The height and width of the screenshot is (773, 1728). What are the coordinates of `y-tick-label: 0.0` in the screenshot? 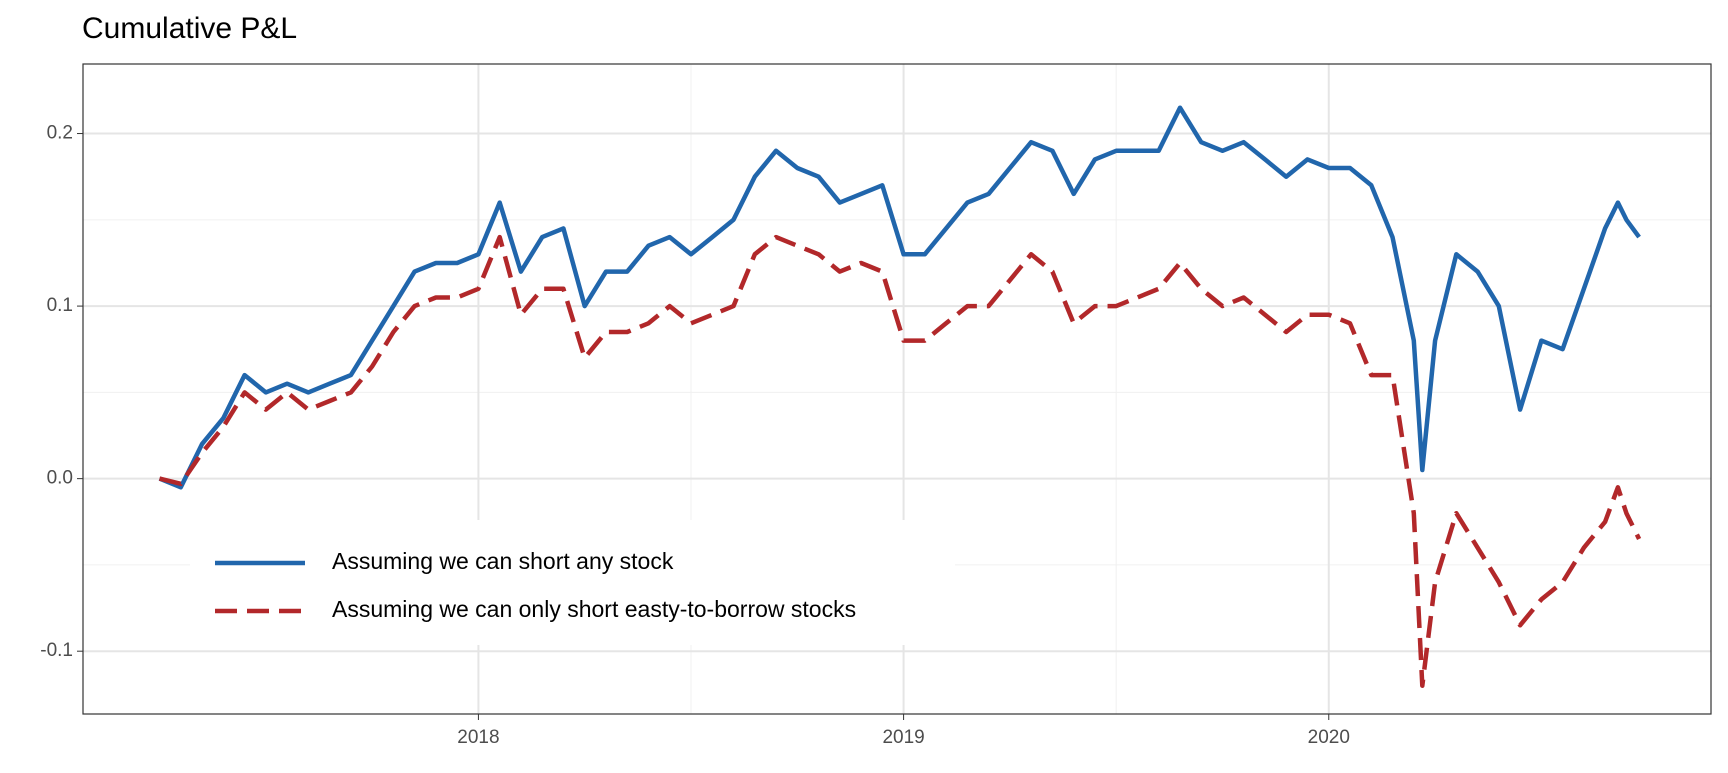 It's located at (60, 478).